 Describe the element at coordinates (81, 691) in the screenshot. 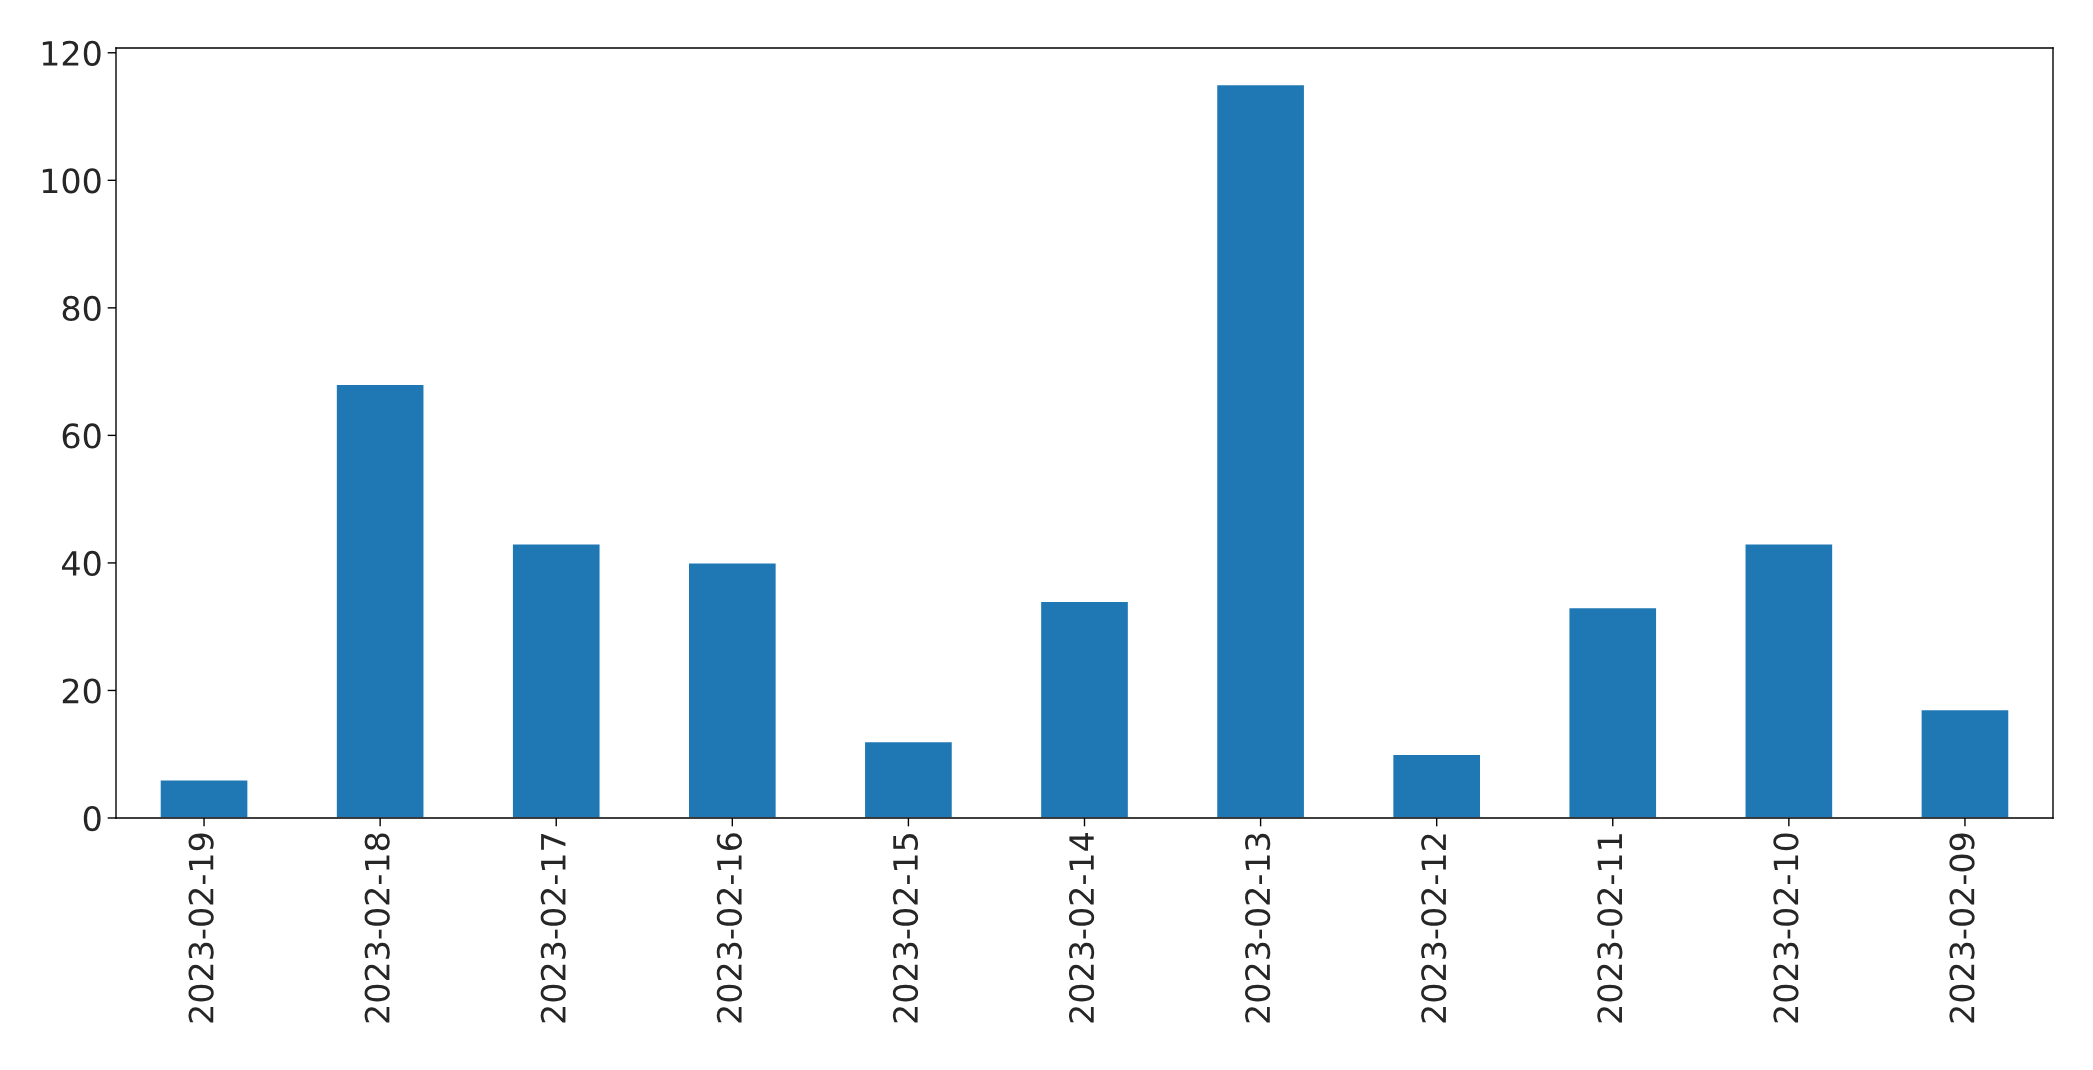

I see `y-tick-label: 20` at that location.